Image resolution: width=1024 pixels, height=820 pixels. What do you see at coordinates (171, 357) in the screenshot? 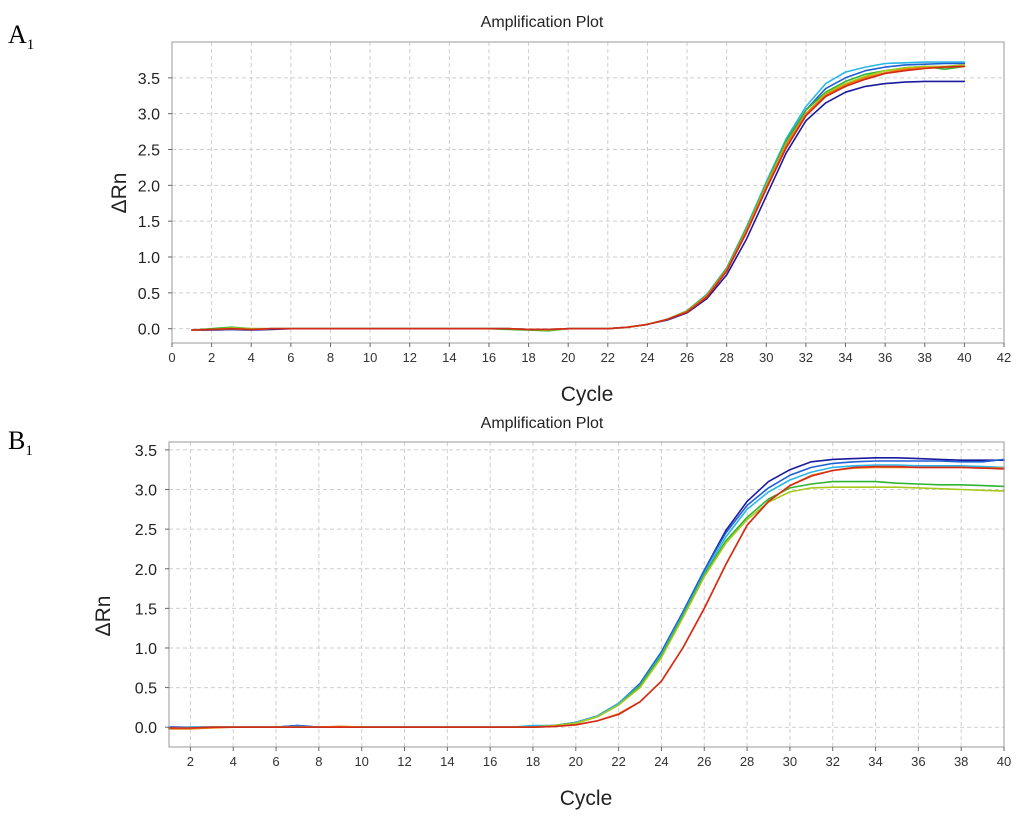
I see `chart-a-x-tick-label: 0` at bounding box center [171, 357].